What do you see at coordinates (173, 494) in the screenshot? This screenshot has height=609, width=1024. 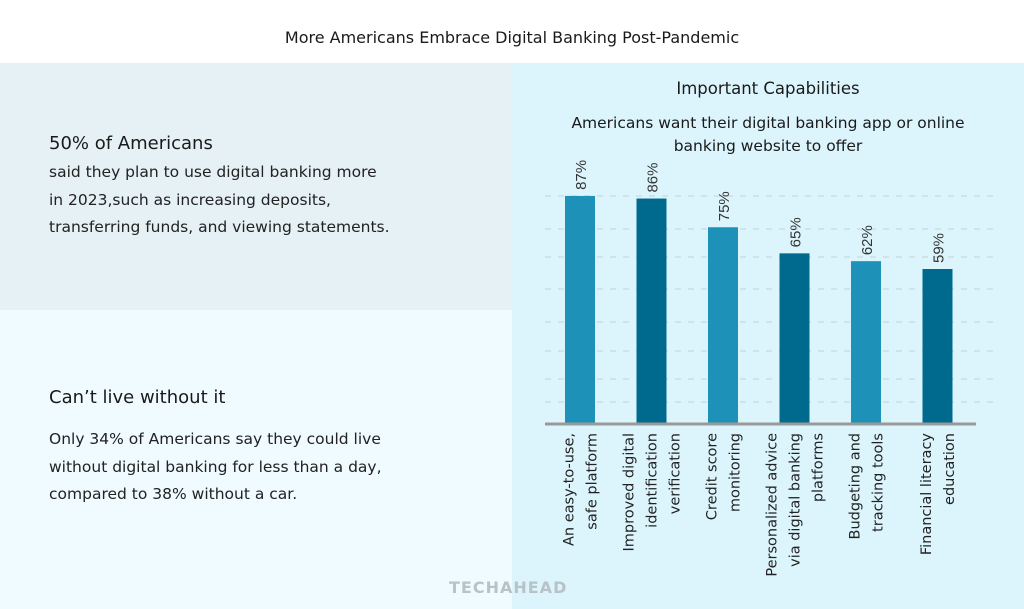 I see `car-line: compared to 38% without a car.` at bounding box center [173, 494].